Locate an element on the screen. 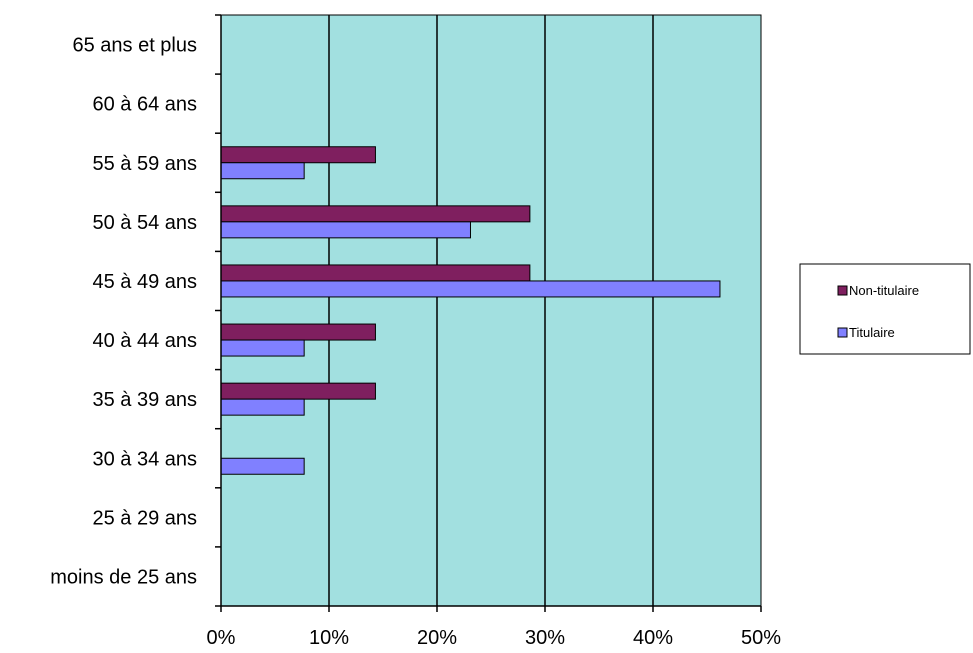 This screenshot has height=653, width=973. x-axis: 0% 10% 20% 30% 40% 50% is located at coordinates (494, 627).